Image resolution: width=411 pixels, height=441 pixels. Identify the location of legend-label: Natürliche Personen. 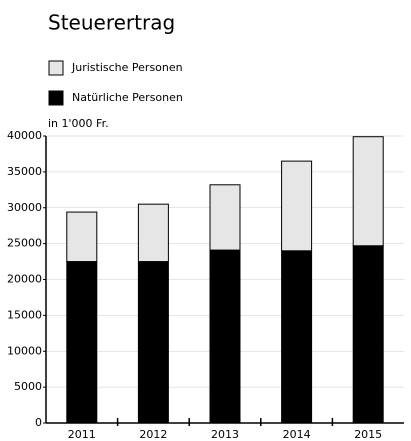
(127, 97).